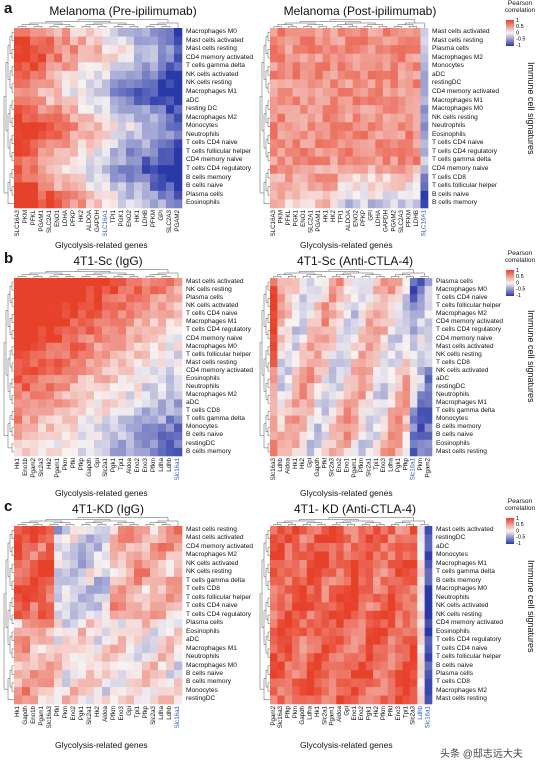 The width and height of the screenshot is (541, 762). What do you see at coordinates (515, 283) in the screenshot?
I see `legend-colorbar-b: 10.50-0.5-1` at bounding box center [515, 283].